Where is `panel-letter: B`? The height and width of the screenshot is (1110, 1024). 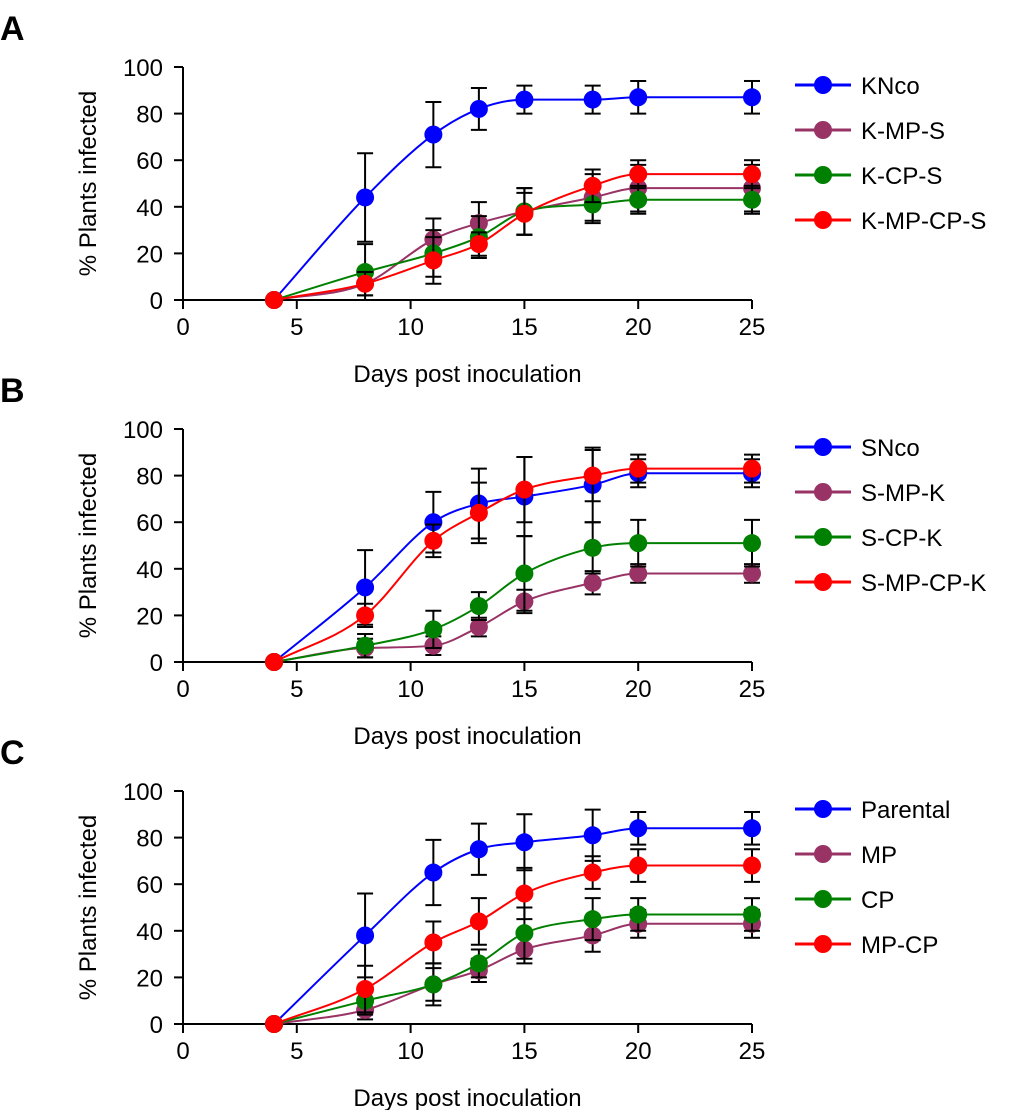
panel-letter: B is located at coordinates (12, 391).